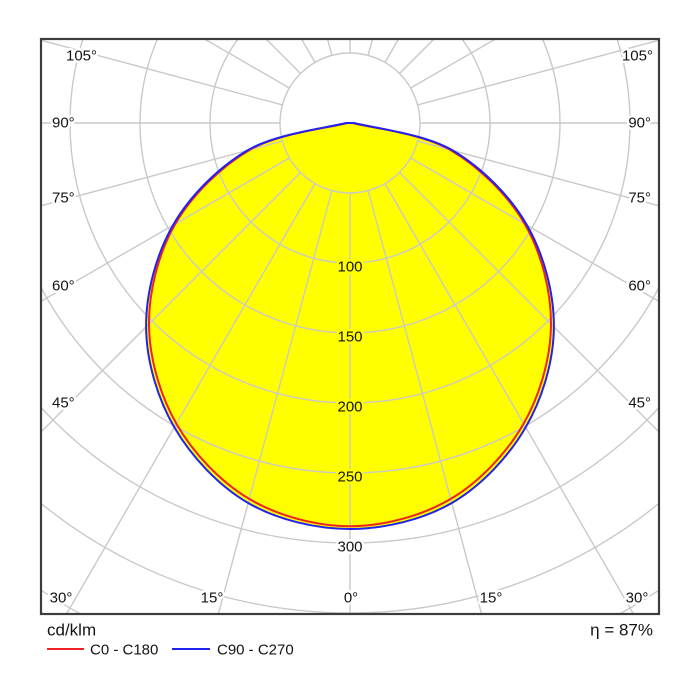 This screenshot has height=700, width=700. I want to click on radial-tick-labels: 100 150 200 250 300, so click(350, 407).